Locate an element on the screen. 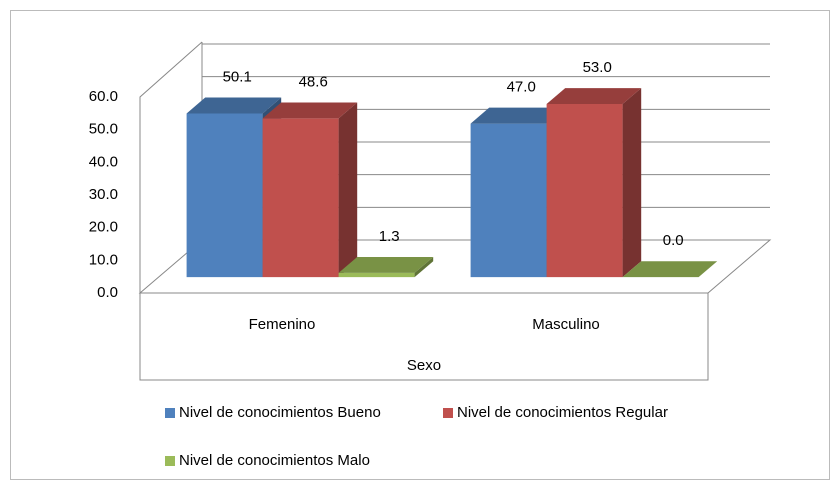 The image size is (840, 484). x-tick-label: Masculino is located at coordinates (566, 324).